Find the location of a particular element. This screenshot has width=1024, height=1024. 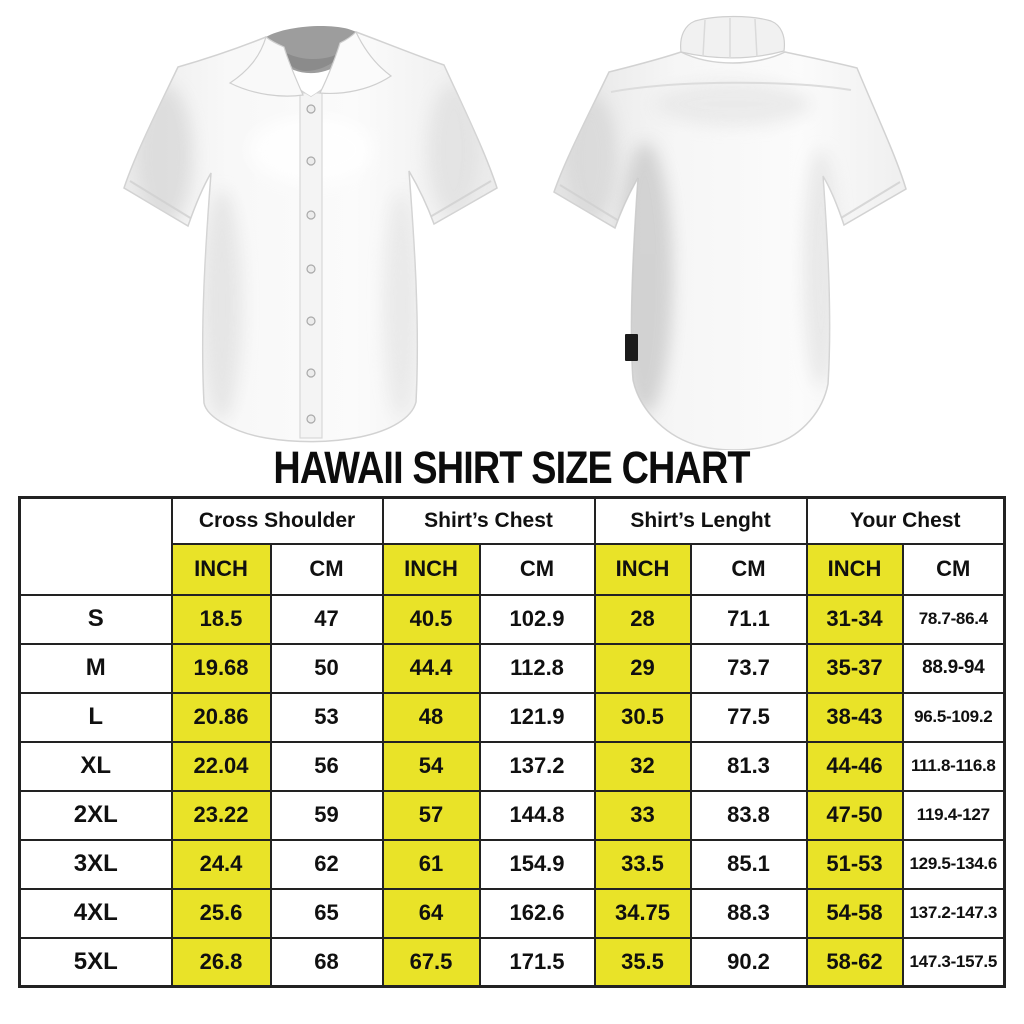

back-left-cuff-seam is located at coordinates (589, 203).